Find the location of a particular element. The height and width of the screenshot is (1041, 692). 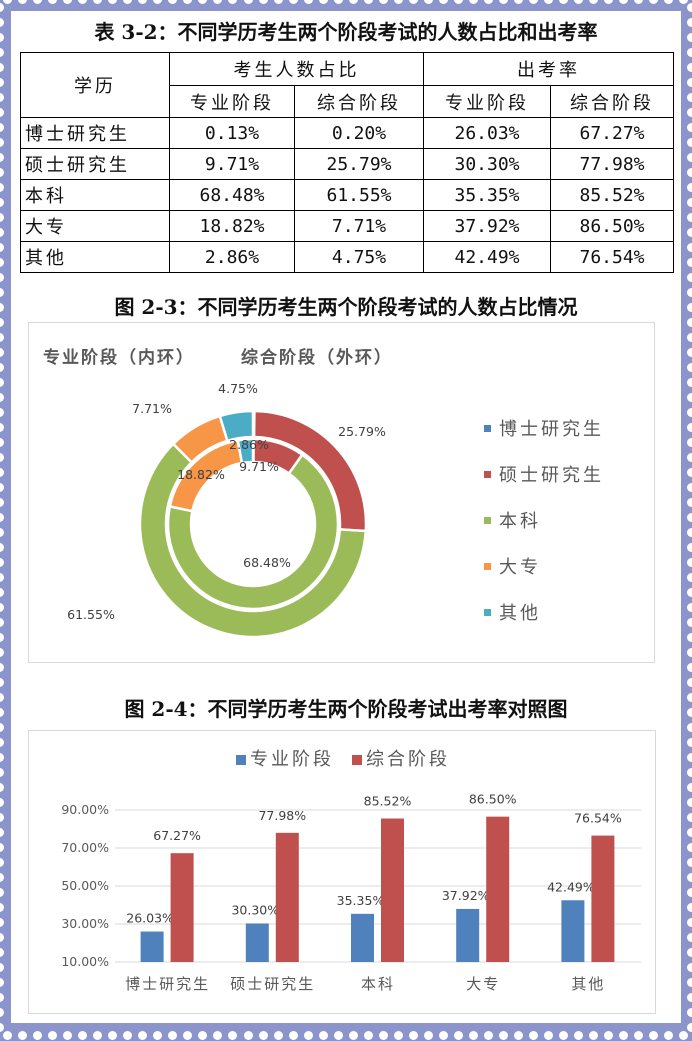

slice-label: 25.79% is located at coordinates (362, 431).